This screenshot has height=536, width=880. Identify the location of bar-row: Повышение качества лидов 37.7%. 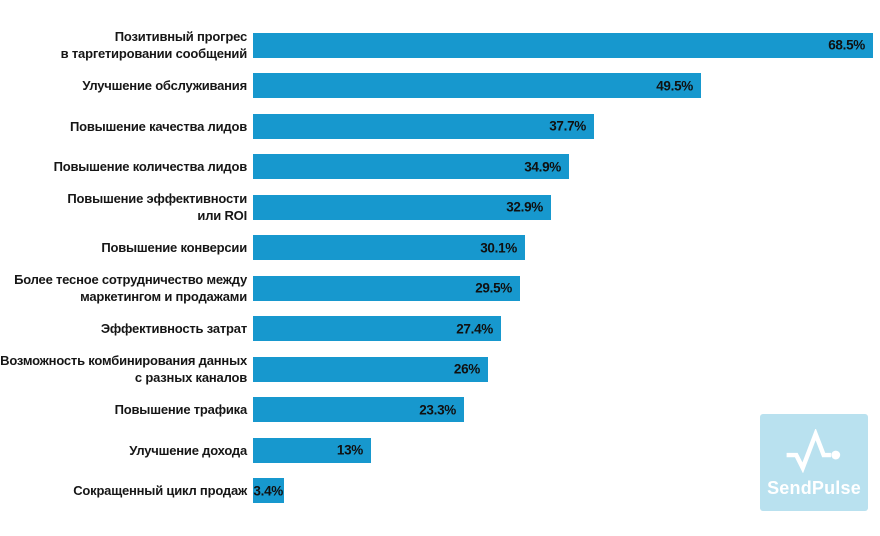
(440, 126).